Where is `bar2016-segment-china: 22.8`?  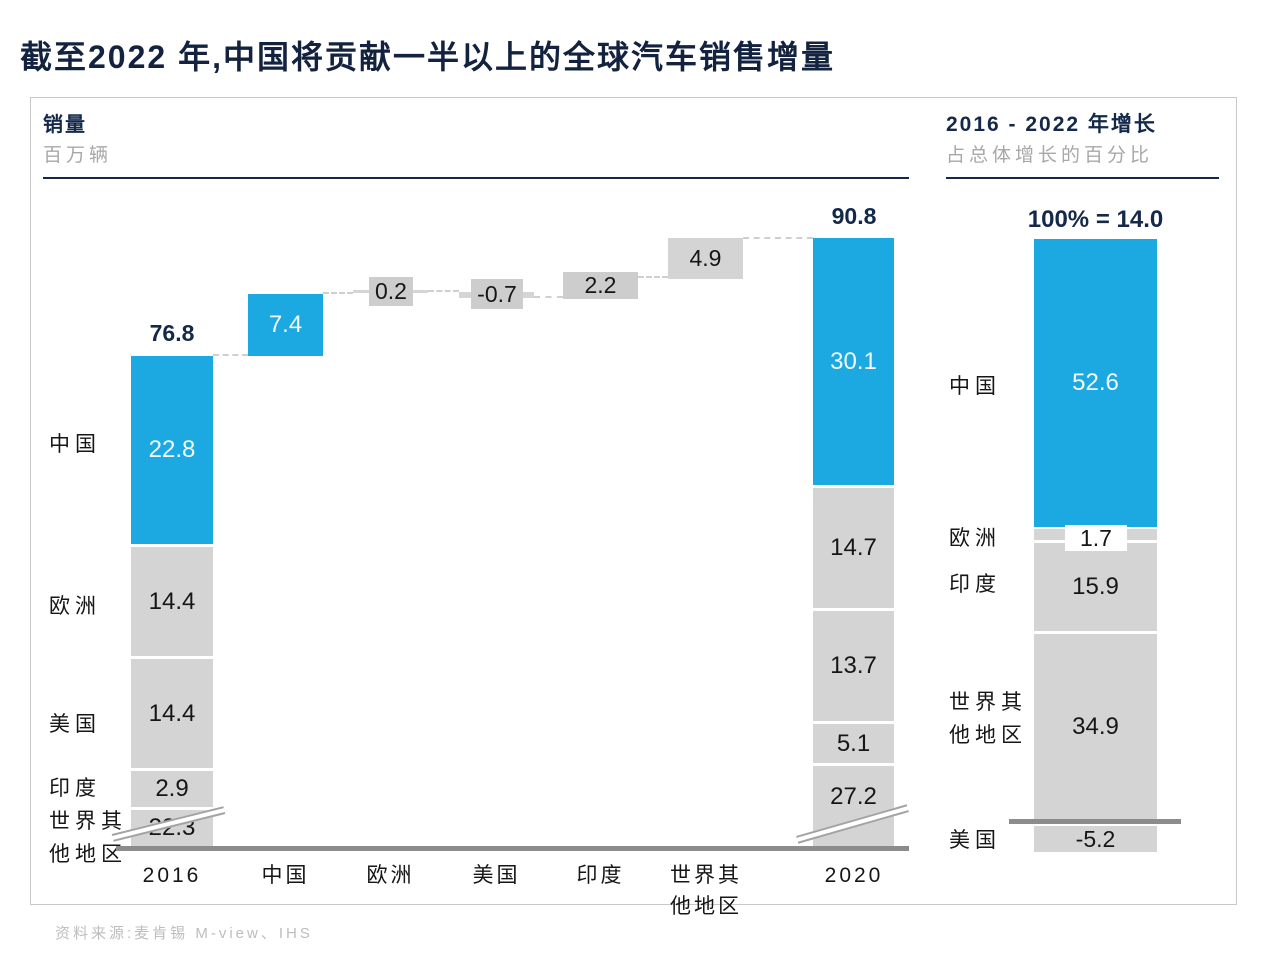
bar2016-segment-china: 22.8 is located at coordinates (172, 450).